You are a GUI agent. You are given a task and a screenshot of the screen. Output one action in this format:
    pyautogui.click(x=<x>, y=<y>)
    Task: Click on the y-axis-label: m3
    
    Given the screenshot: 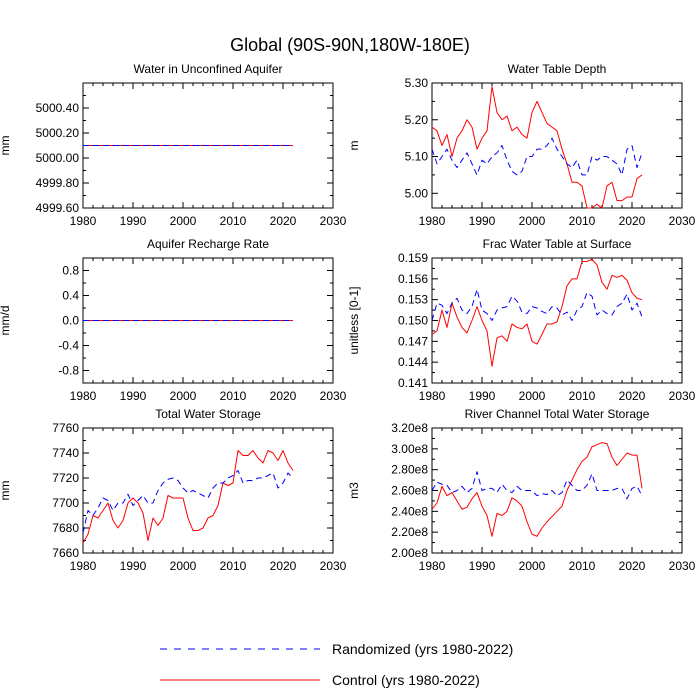 What is the action you would take?
    pyautogui.click(x=354, y=490)
    